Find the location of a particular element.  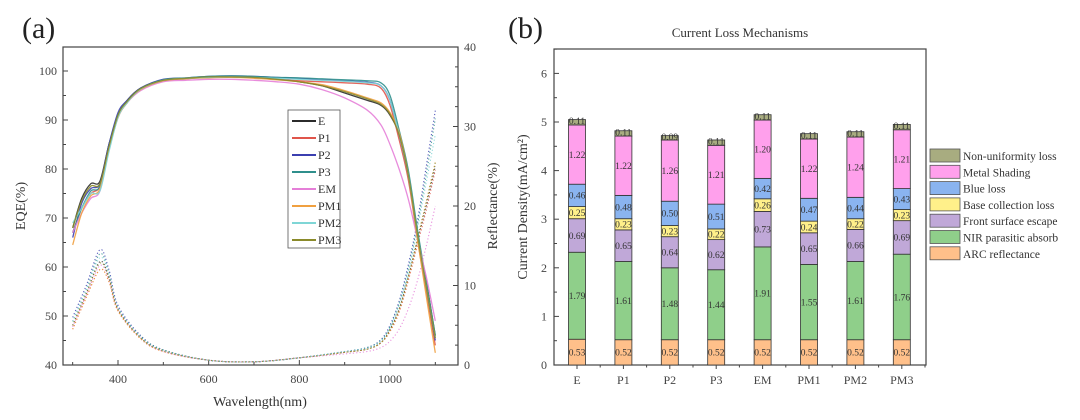

panel-label-b: (b) is located at coordinates (525, 28).